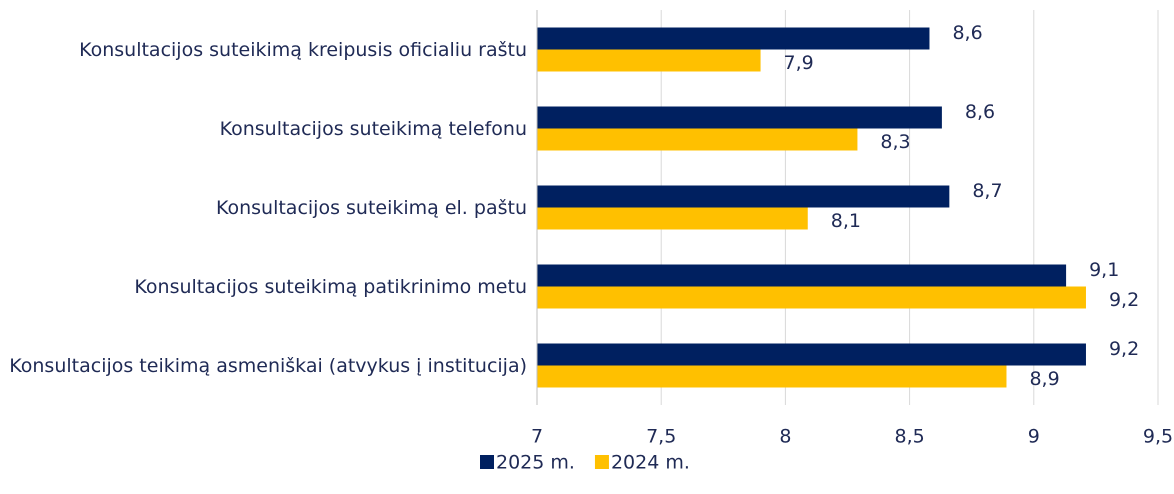 This screenshot has height=494, width=1174. I want to click on x-tick-label: 9,5, so click(1158, 437).